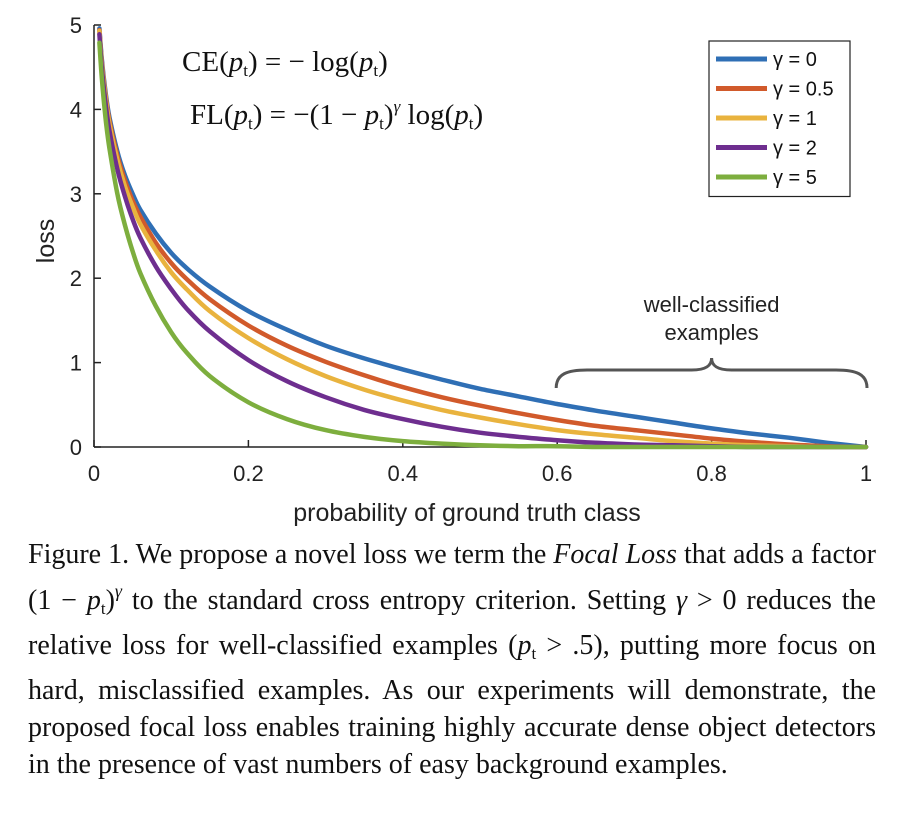 The width and height of the screenshot is (904, 828). I want to click on legend-entry: γ = 2, so click(795, 149).